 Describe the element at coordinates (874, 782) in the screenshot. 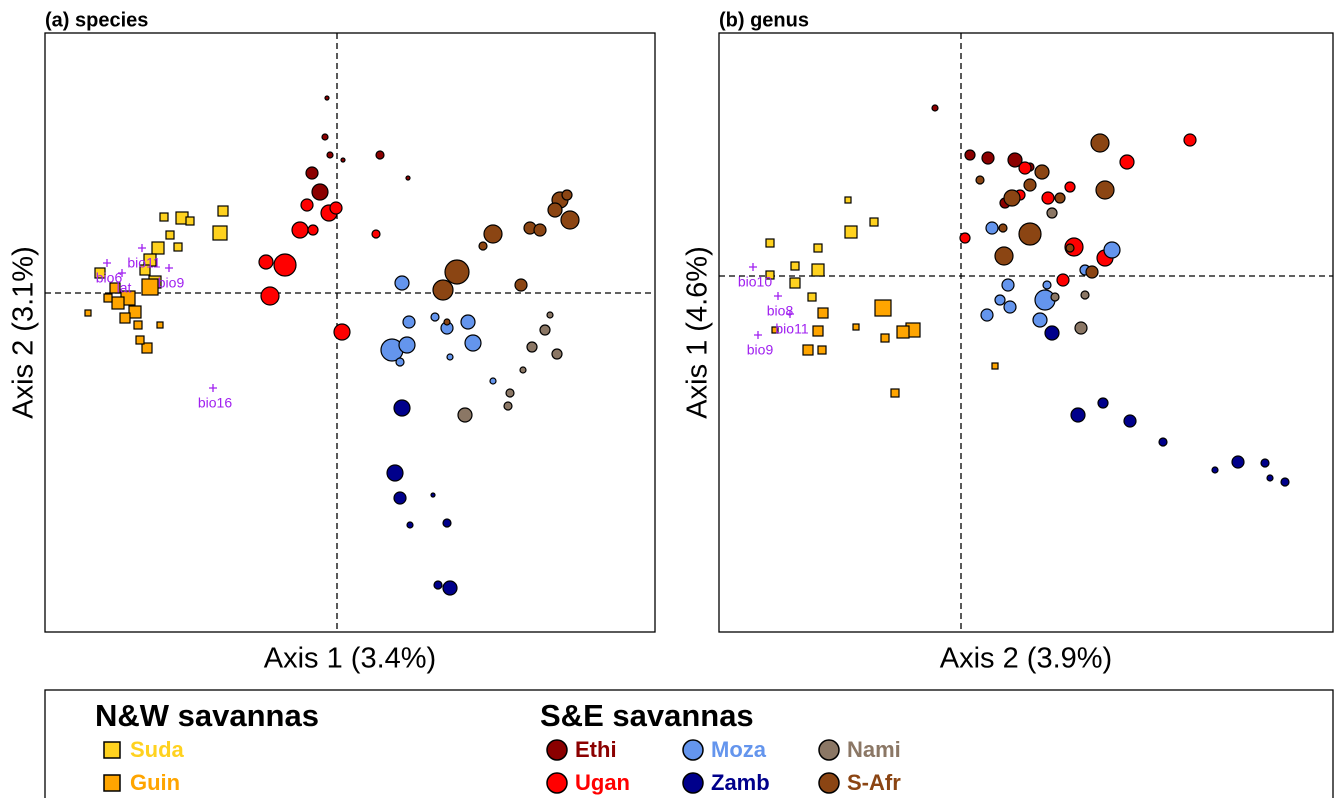

I see `legend-label: S-Afr` at that location.